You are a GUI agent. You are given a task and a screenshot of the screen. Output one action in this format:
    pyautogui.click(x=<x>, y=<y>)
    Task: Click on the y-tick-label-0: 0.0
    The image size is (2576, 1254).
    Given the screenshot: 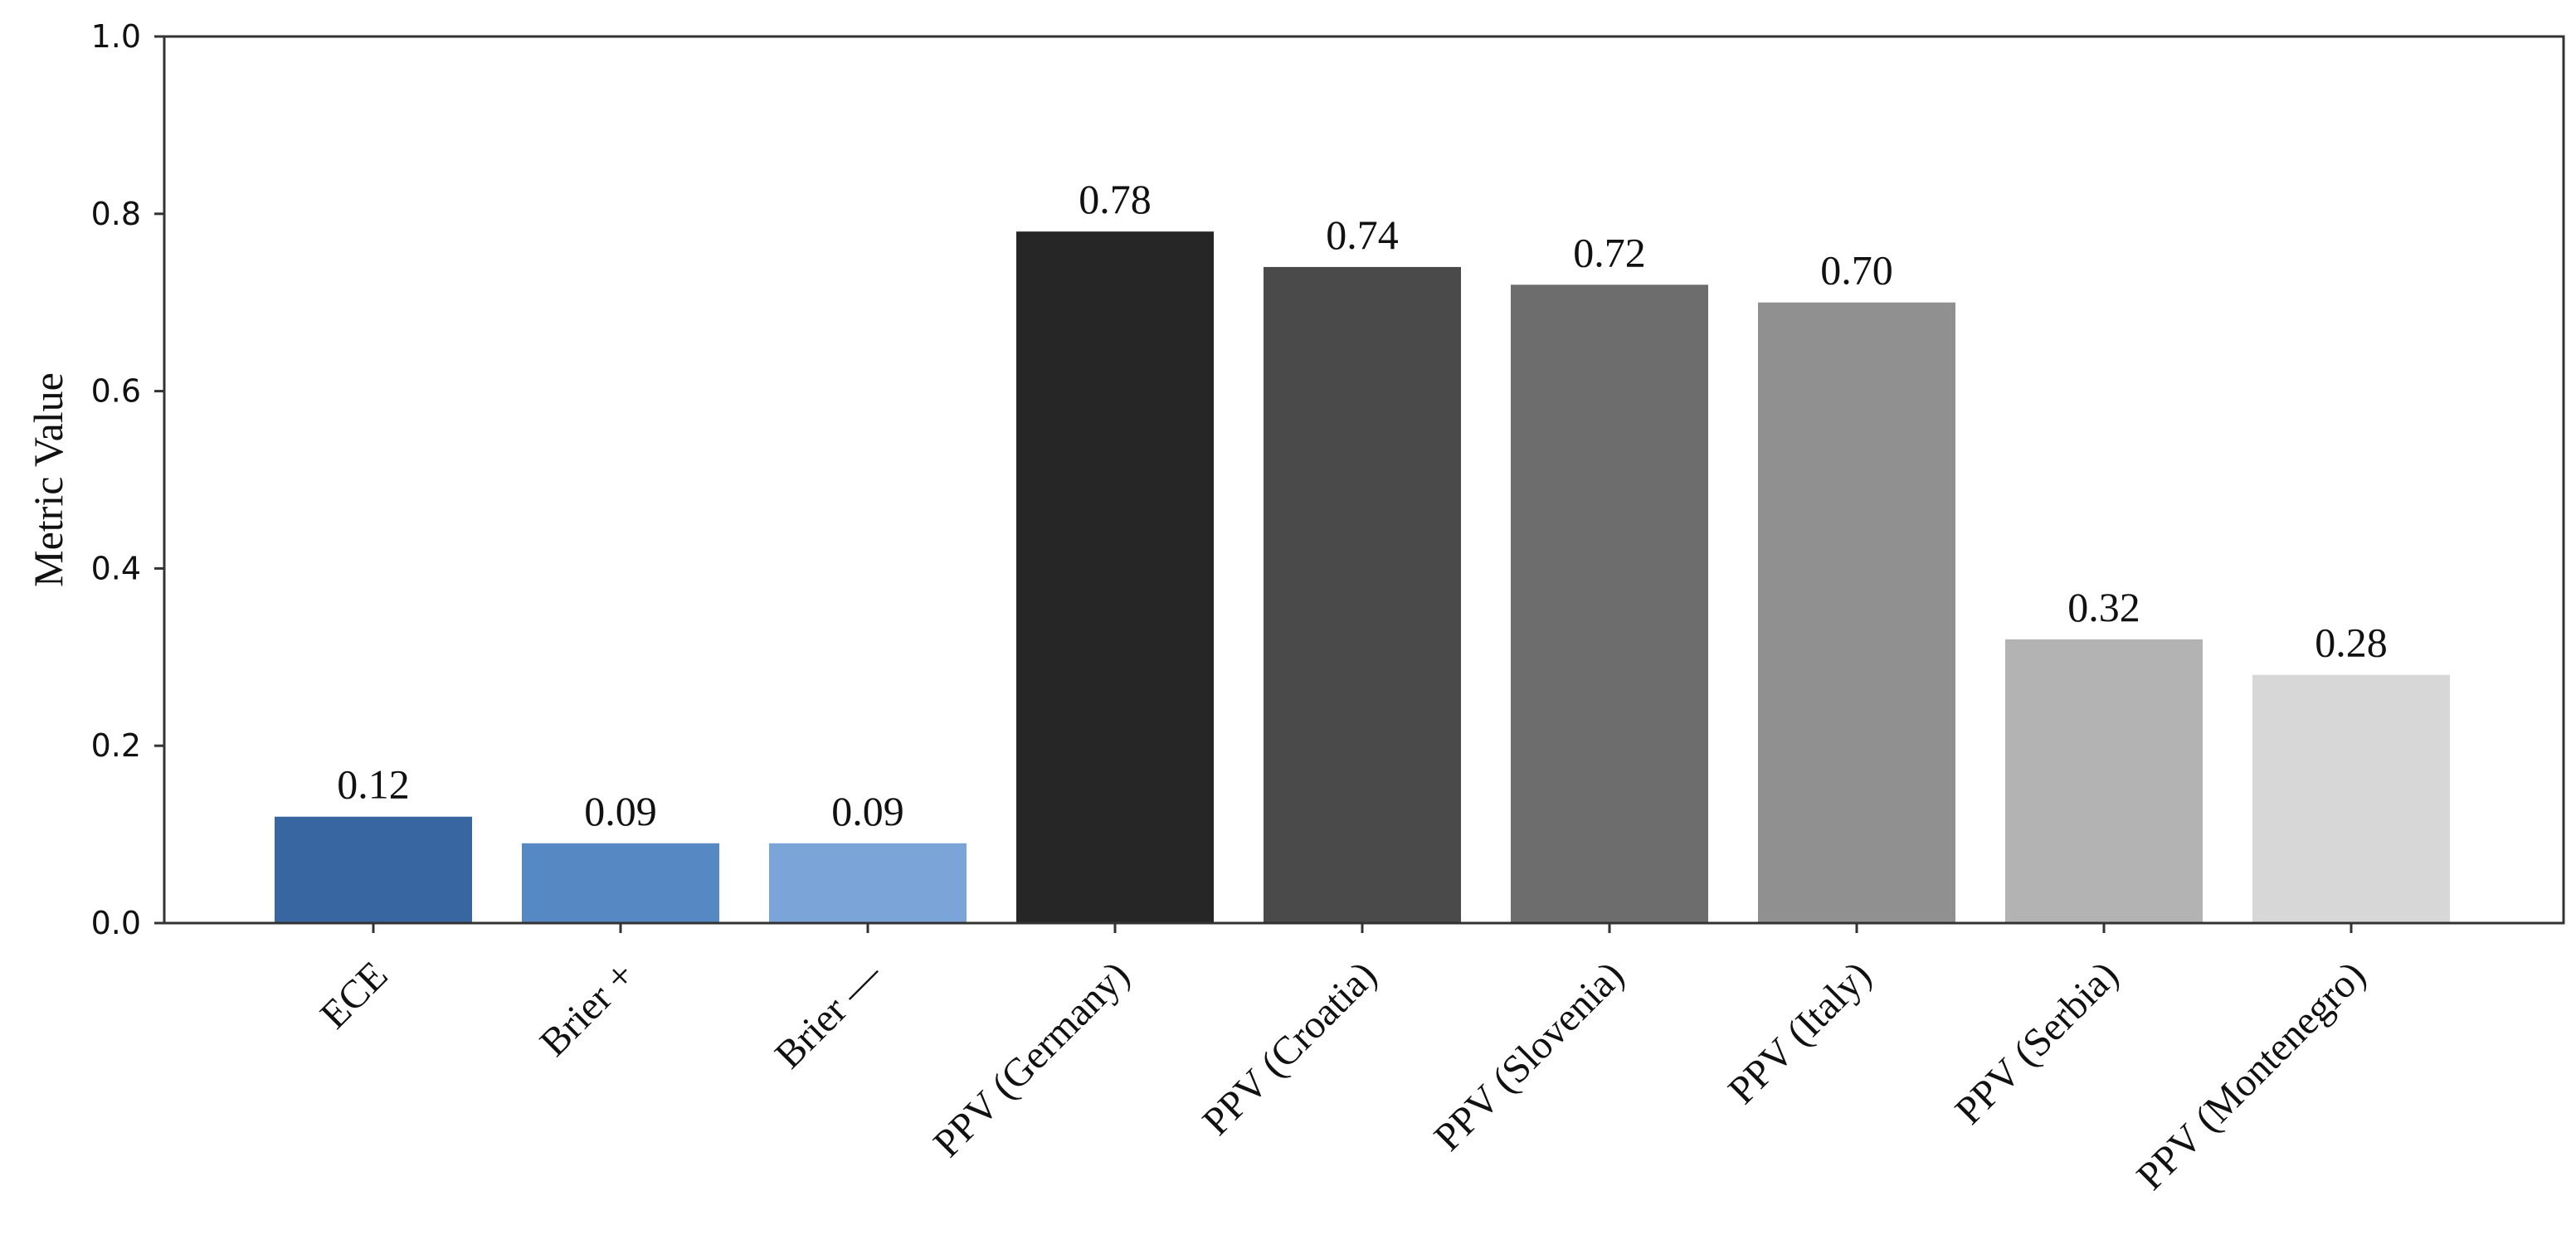 What is the action you would take?
    pyautogui.click(x=116, y=923)
    